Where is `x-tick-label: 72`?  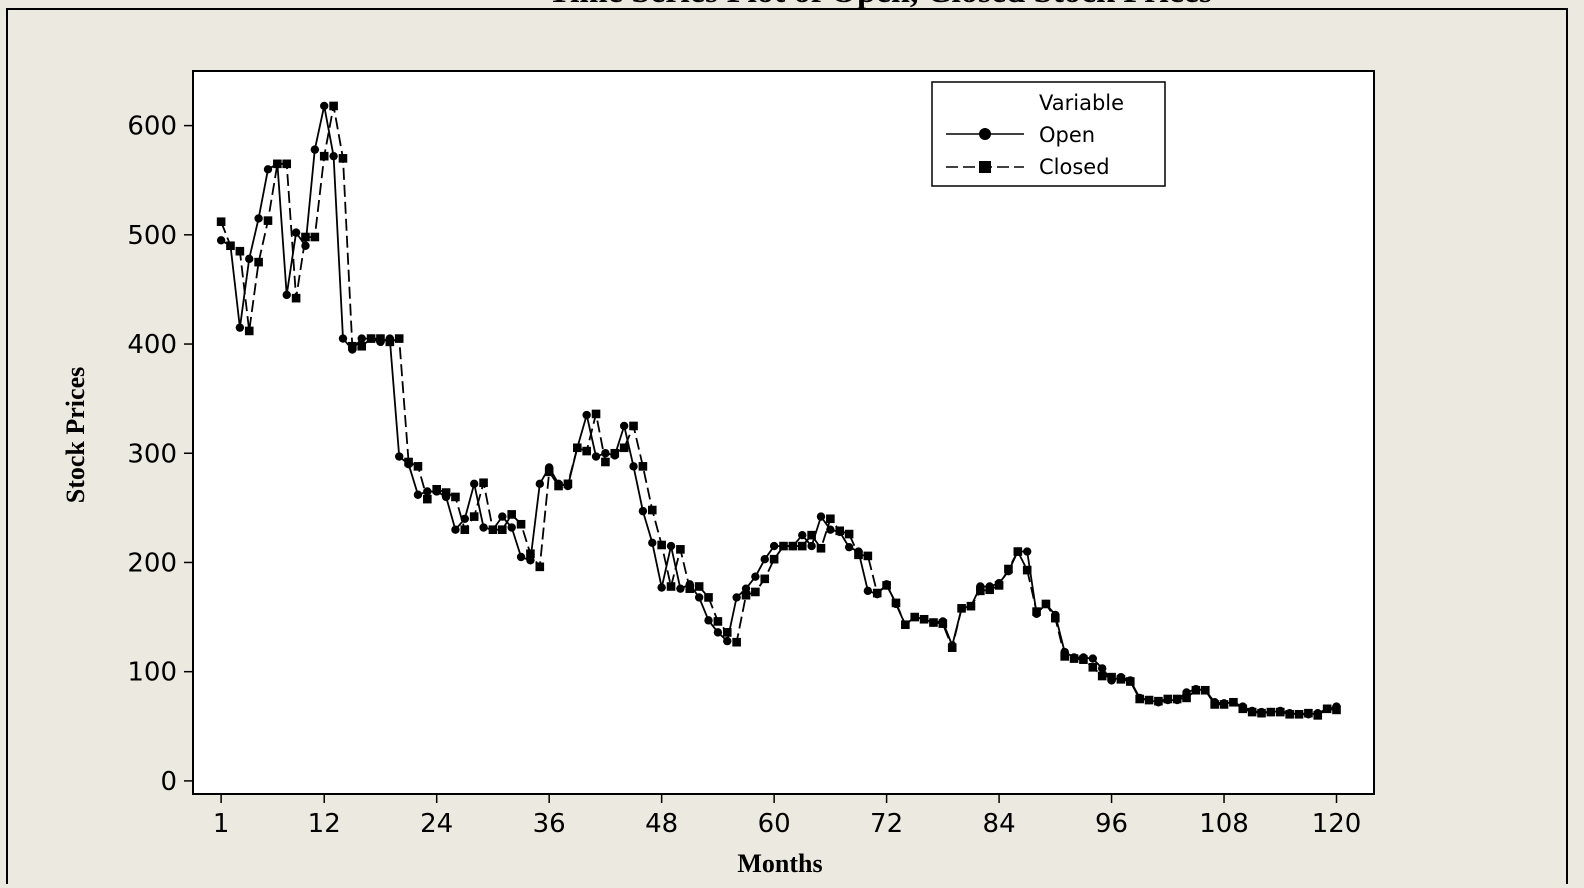
x-tick-label: 72 is located at coordinates (886, 824).